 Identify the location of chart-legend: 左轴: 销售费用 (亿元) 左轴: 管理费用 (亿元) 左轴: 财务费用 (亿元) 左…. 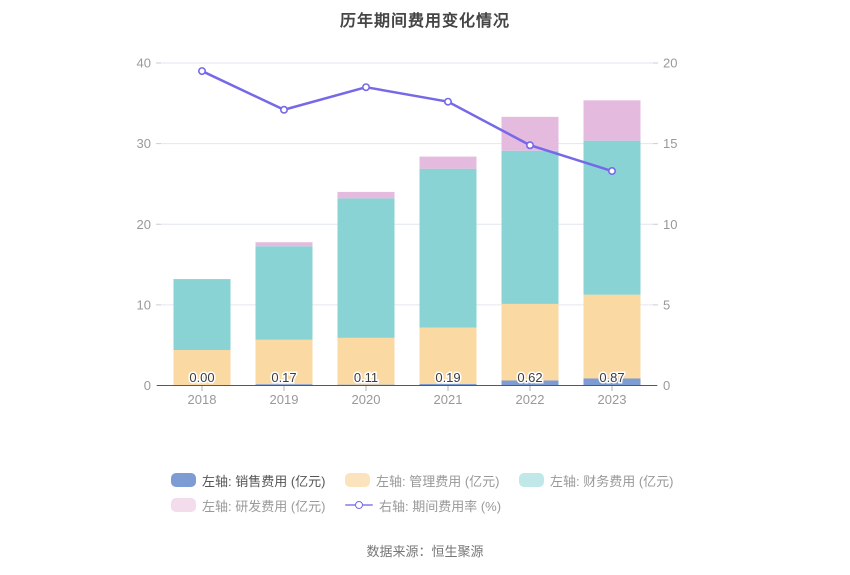
(432, 492).